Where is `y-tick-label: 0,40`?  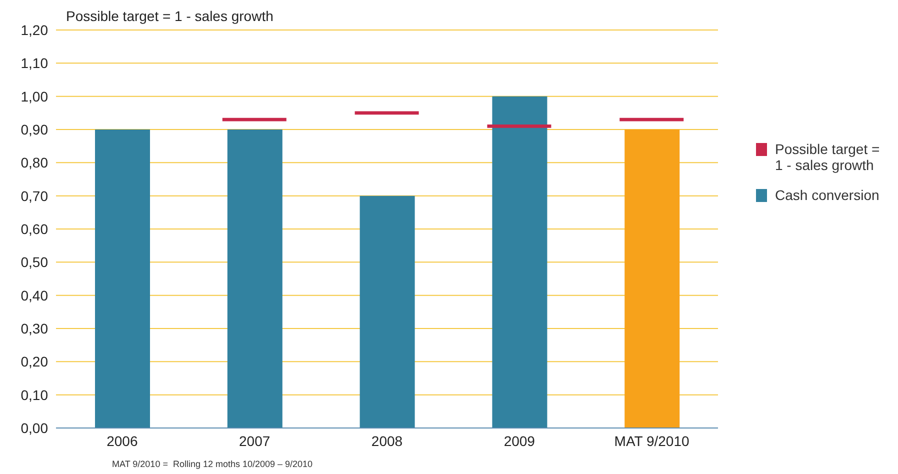 y-tick-label: 0,40 is located at coordinates (34, 295).